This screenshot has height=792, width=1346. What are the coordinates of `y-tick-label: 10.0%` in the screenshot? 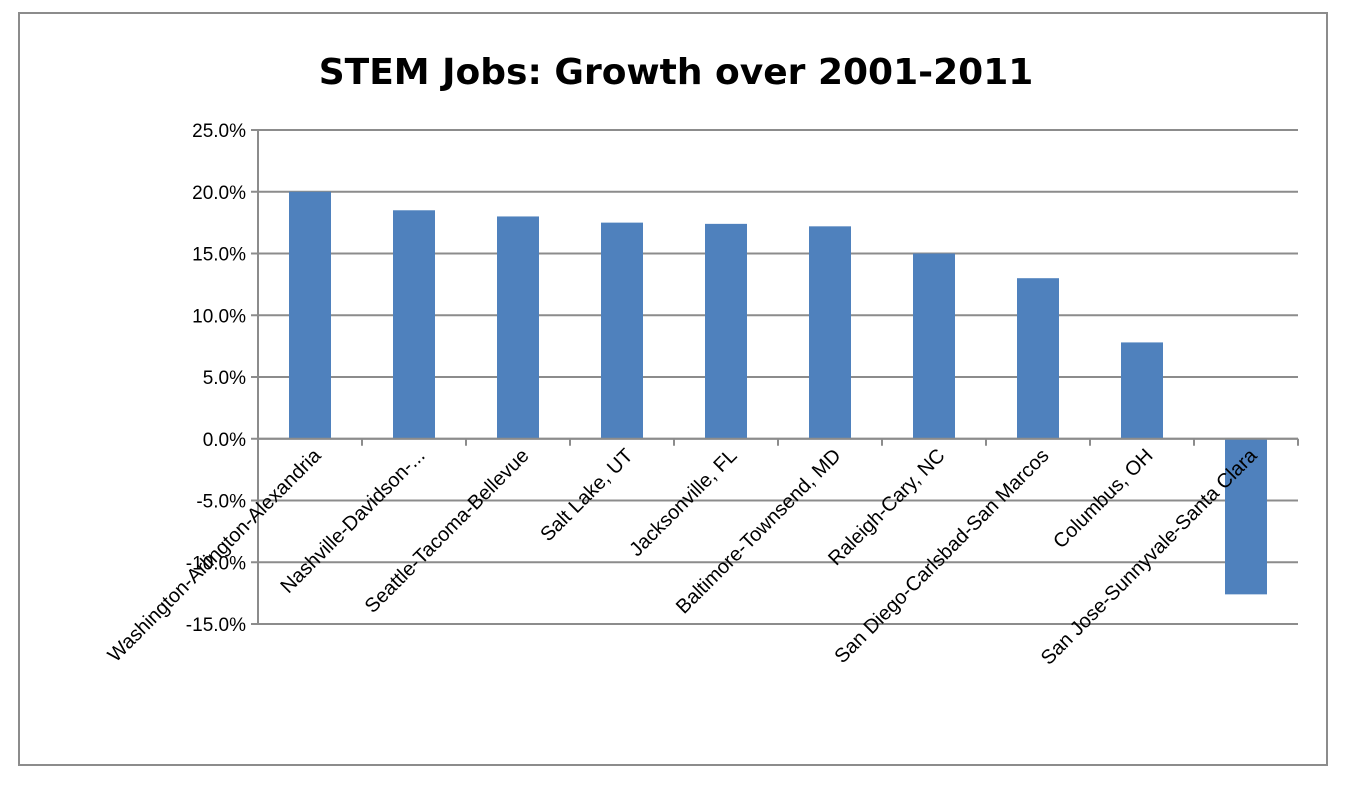 It's located at (219, 316).